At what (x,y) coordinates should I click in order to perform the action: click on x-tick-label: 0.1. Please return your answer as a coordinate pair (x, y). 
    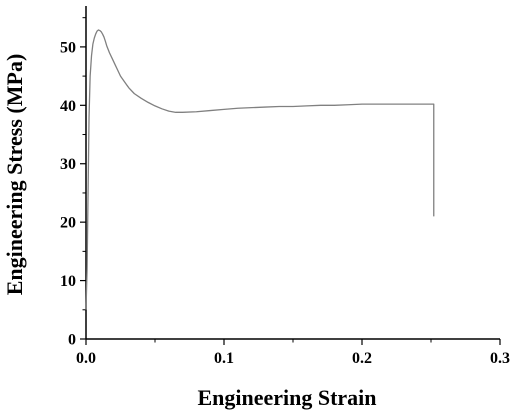
    Looking at the image, I should click on (224, 358).